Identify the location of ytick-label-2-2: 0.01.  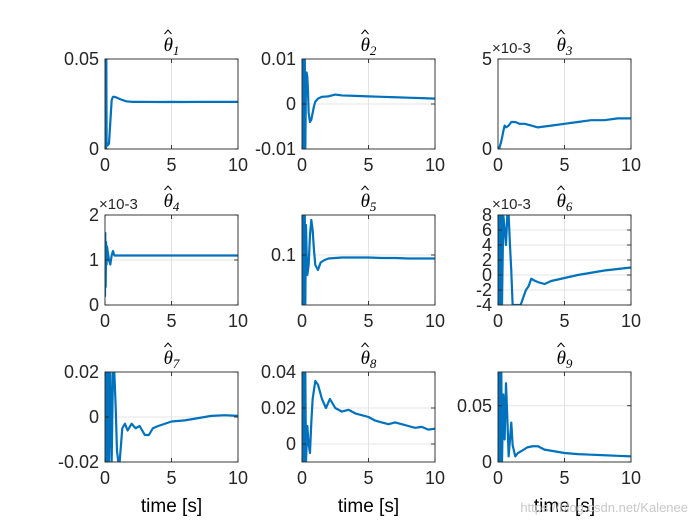
(278, 59).